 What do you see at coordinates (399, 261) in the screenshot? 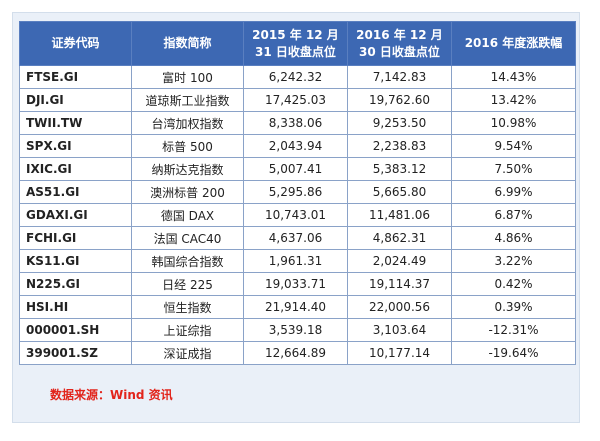
I see `cell-close-2016: 2,024.49` at bounding box center [399, 261].